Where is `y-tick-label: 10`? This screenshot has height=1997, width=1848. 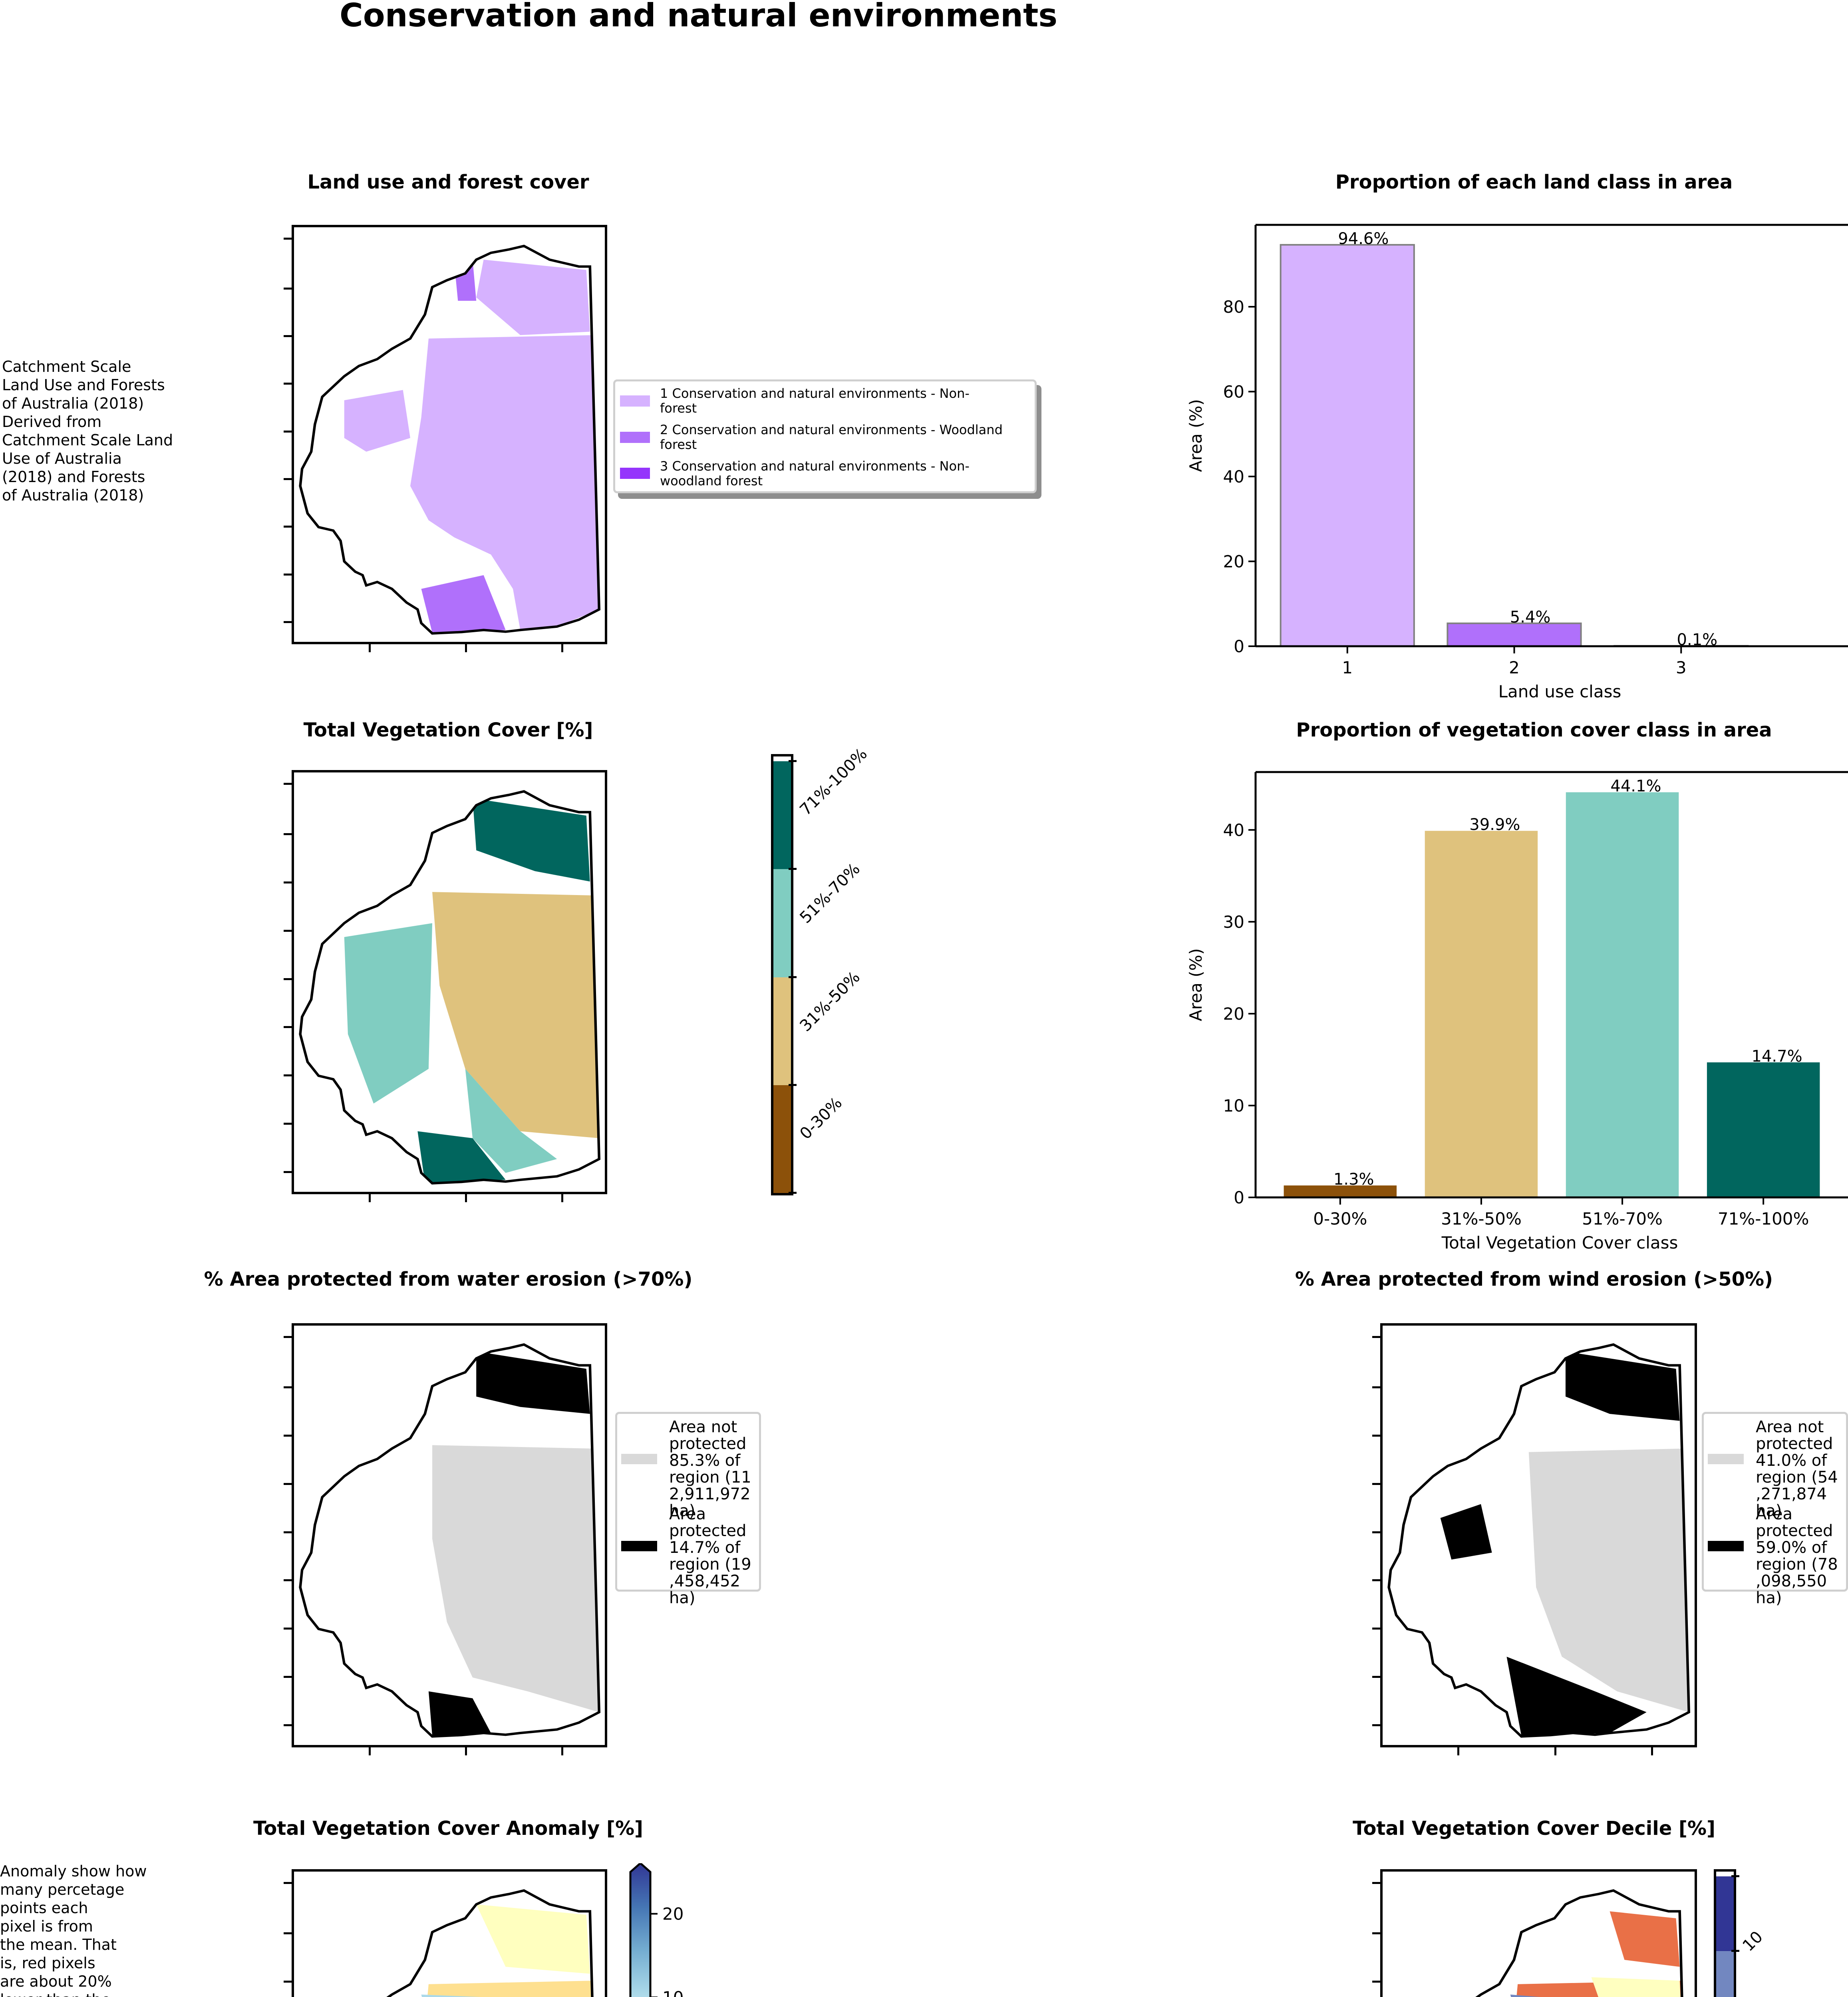
y-tick-label: 10 is located at coordinates (1233, 1106).